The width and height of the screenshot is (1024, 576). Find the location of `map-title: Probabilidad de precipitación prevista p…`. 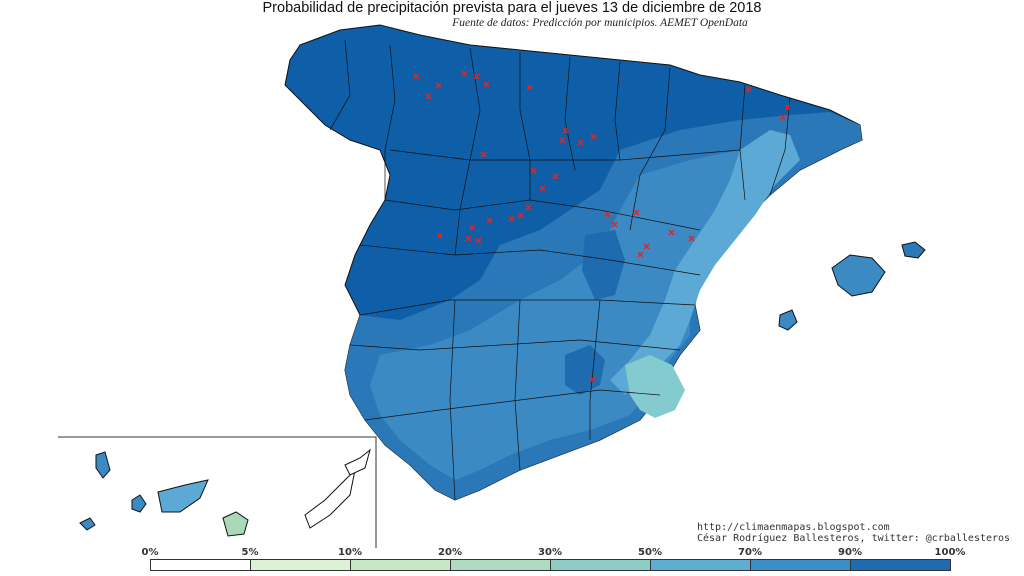

map-title: Probabilidad de precipitación prevista p… is located at coordinates (512, 8).